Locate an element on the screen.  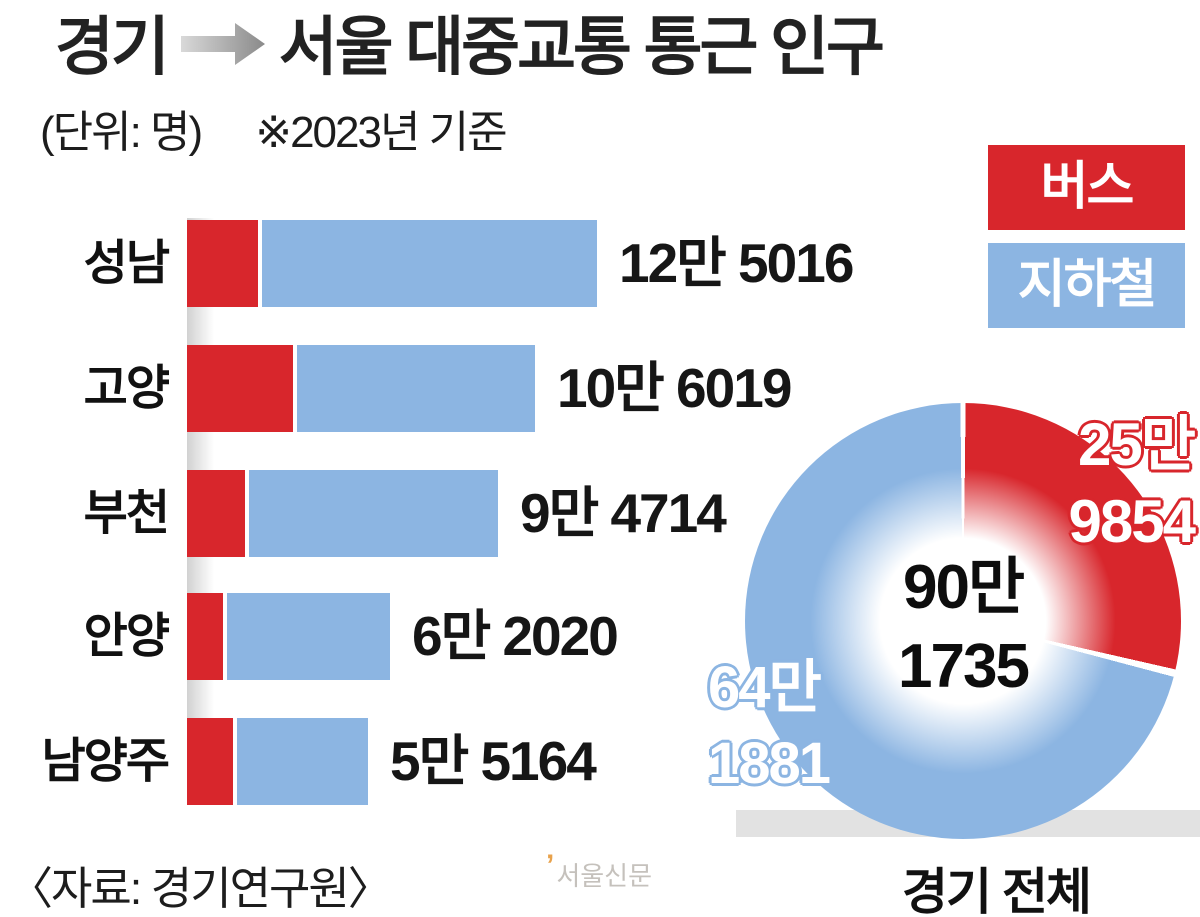
legend-item-bus: 버스 is located at coordinates (1086, 187).